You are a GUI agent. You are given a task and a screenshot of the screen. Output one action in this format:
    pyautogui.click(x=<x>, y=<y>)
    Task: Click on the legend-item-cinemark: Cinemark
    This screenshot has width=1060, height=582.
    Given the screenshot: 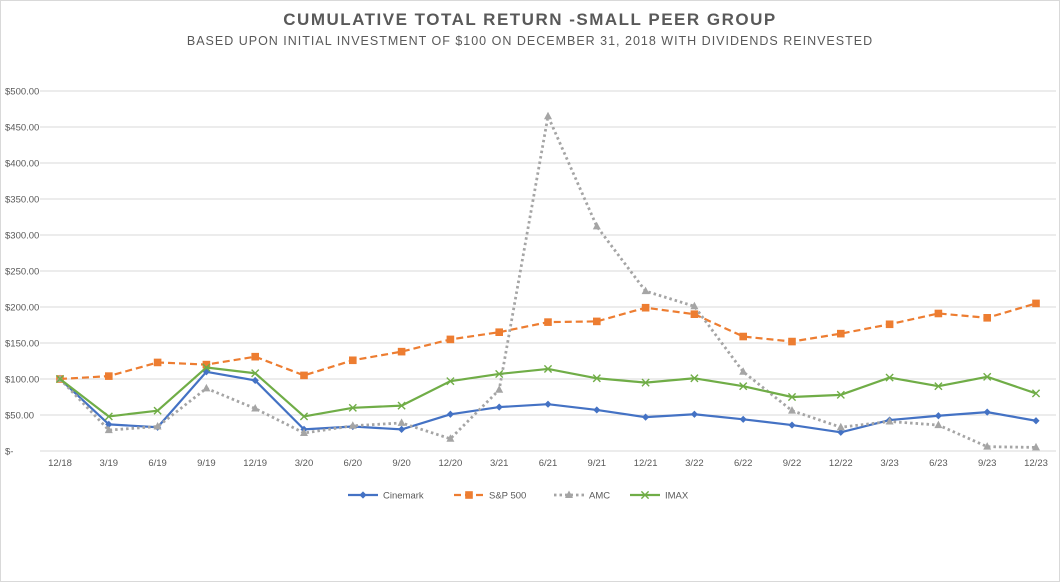 What is the action you would take?
    pyautogui.click(x=386, y=496)
    